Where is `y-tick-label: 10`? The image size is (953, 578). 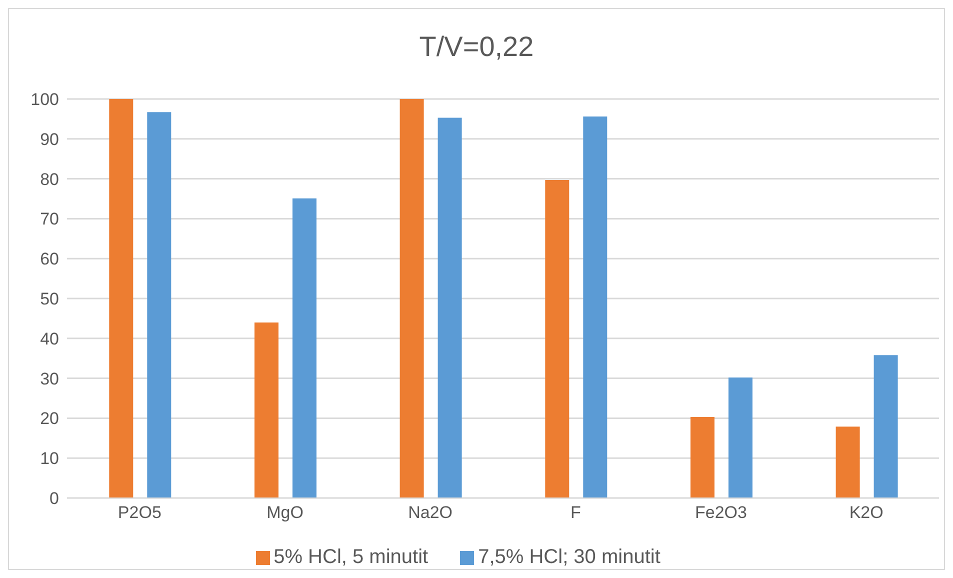
y-tick-label: 10 is located at coordinates (49, 458).